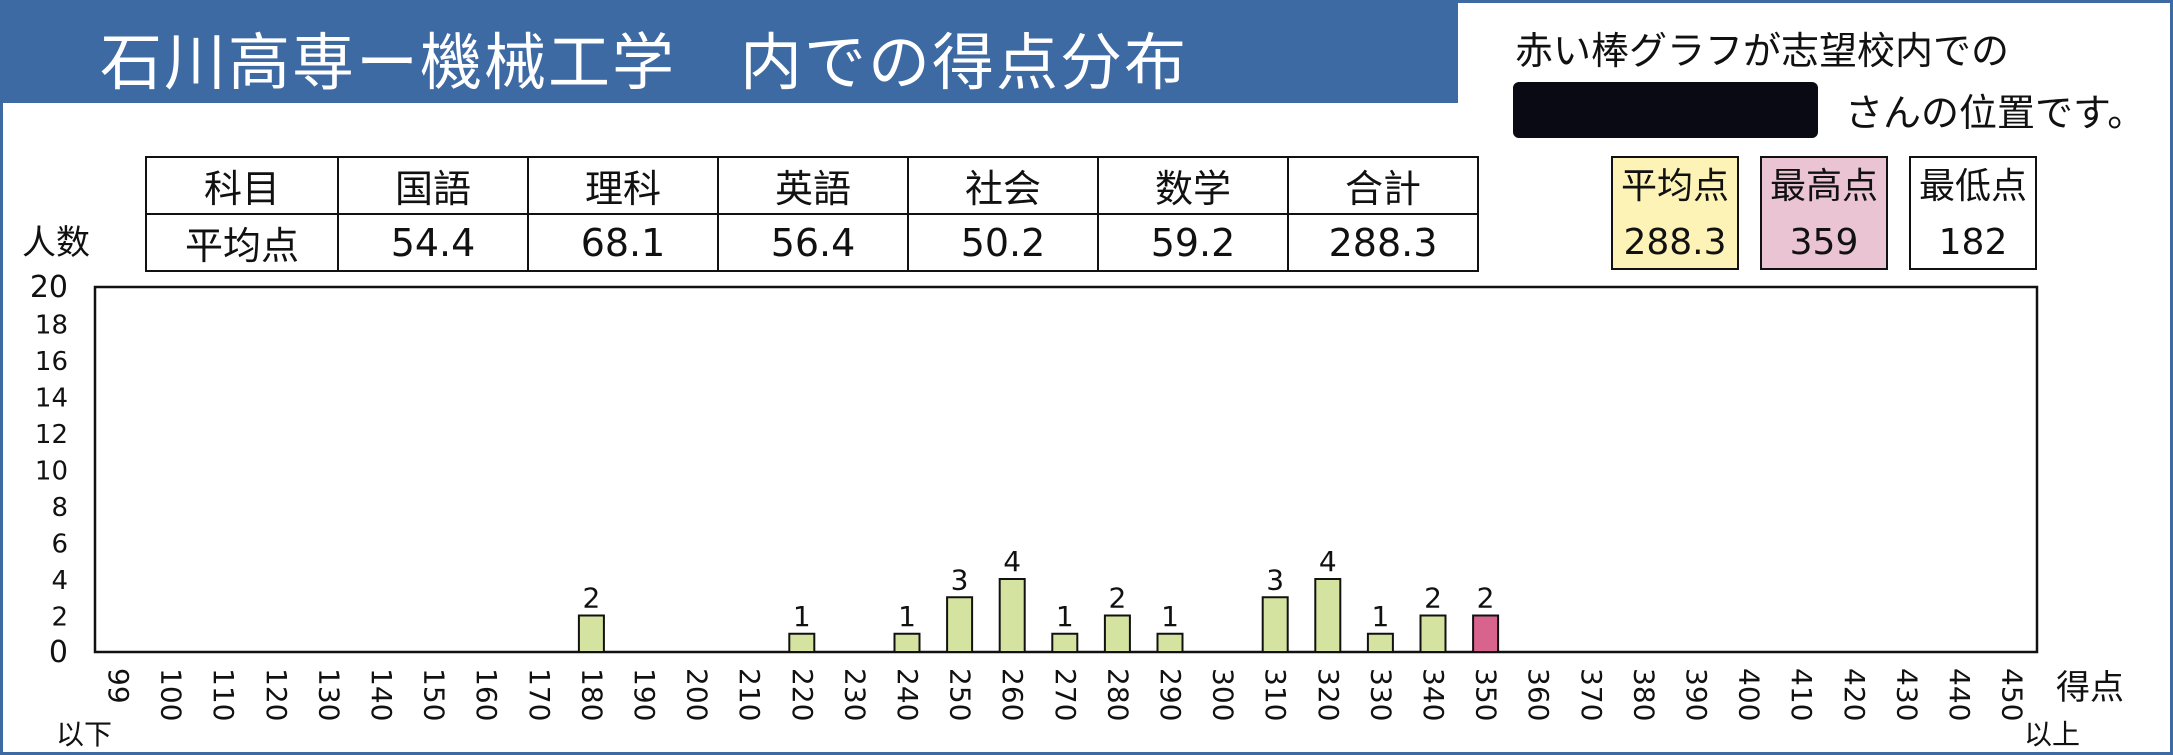 Image resolution: width=2173 pixels, height=755 pixels. Describe the element at coordinates (854, 694) in the screenshot. I see `x-tick-label: 230` at that location.